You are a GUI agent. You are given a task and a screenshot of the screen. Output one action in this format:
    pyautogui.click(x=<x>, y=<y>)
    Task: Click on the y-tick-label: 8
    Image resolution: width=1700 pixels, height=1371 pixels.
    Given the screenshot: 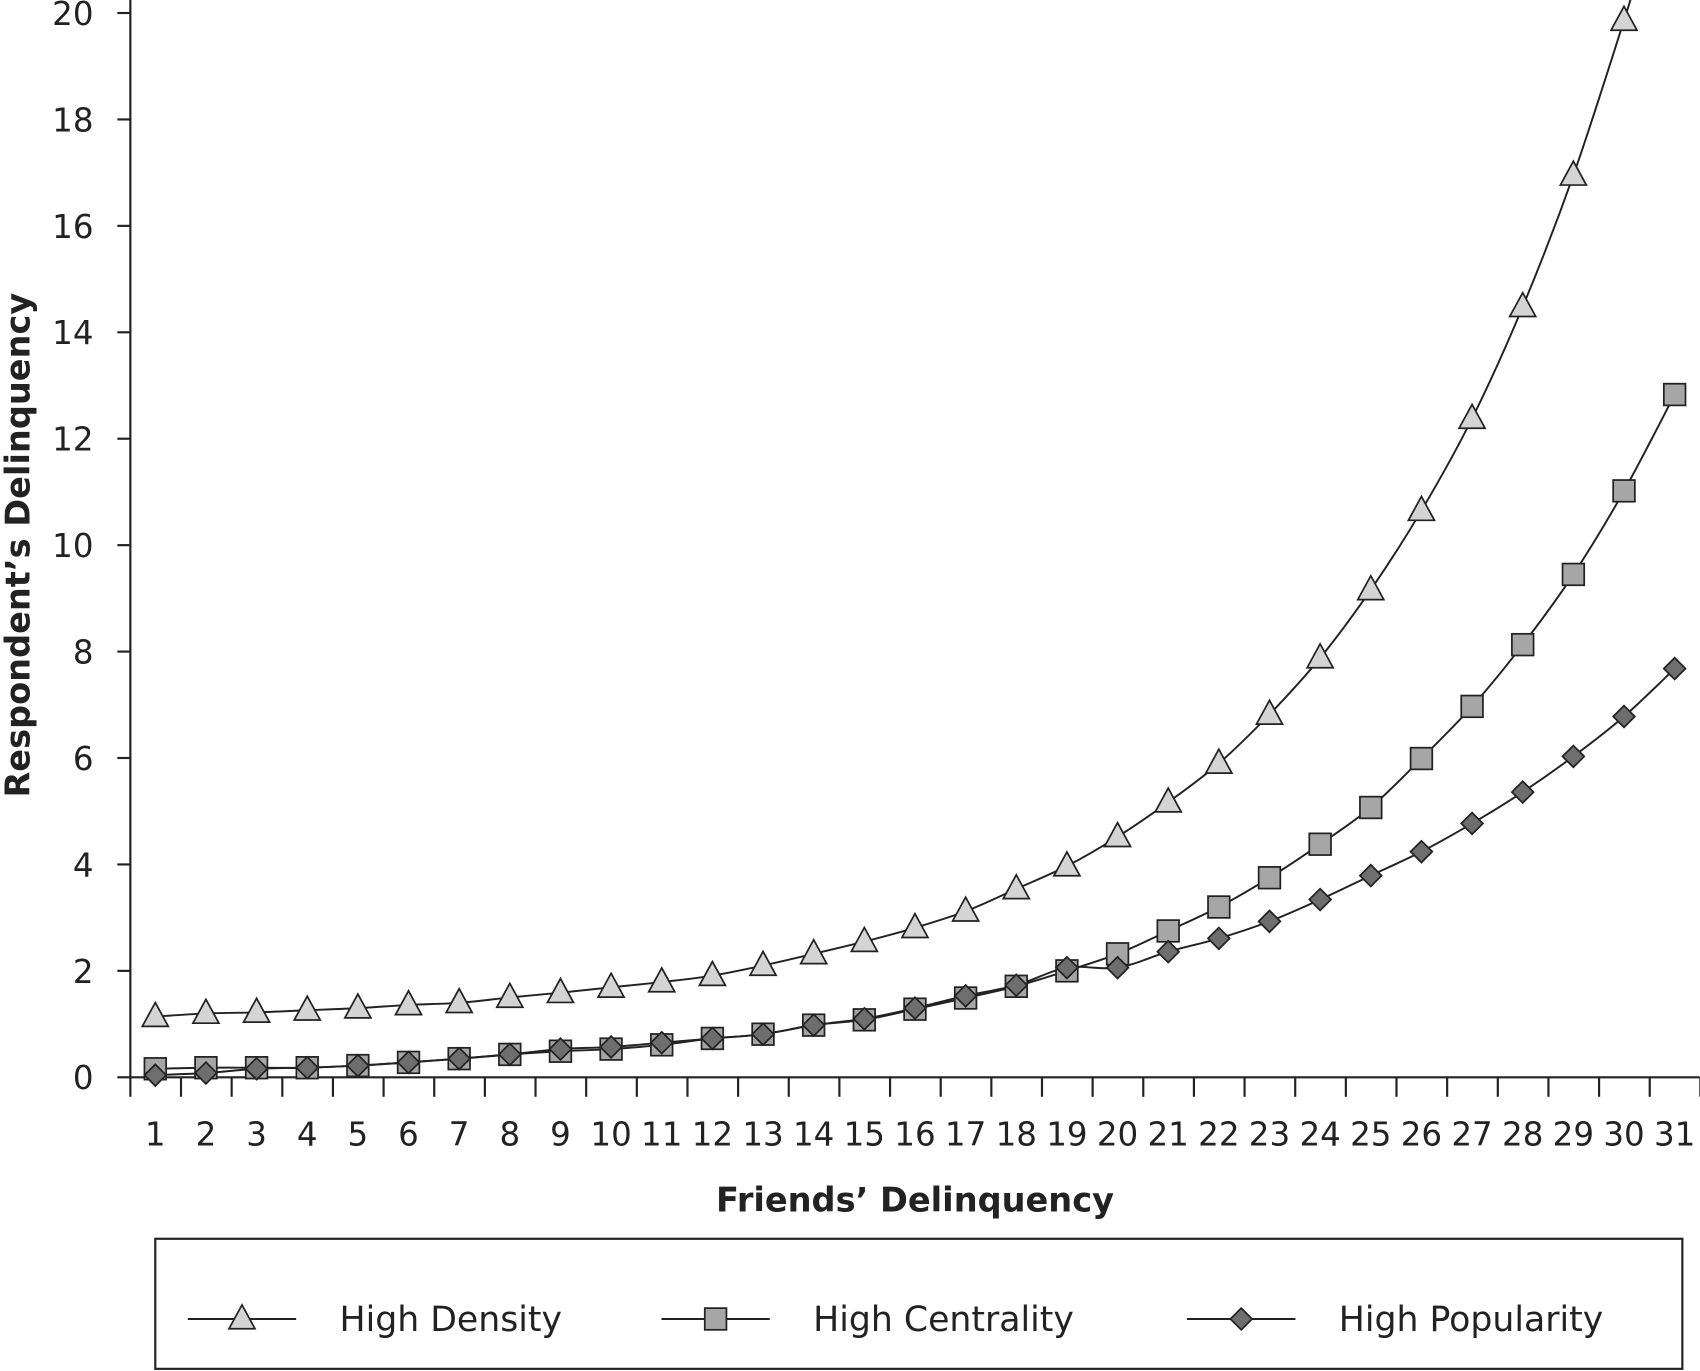 What is the action you would take?
    pyautogui.click(x=83, y=652)
    